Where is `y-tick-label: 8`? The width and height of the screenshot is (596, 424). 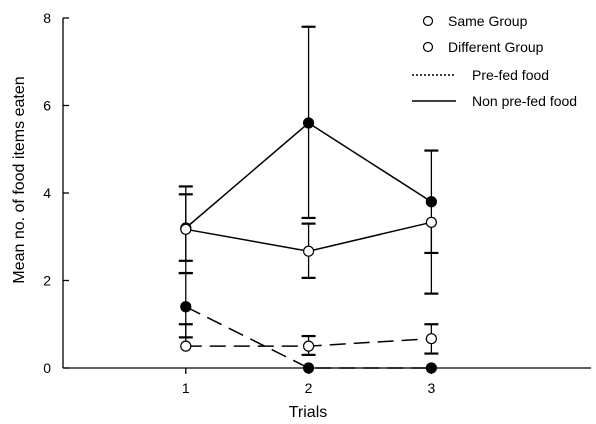
y-tick-label: 8 is located at coordinates (47, 18).